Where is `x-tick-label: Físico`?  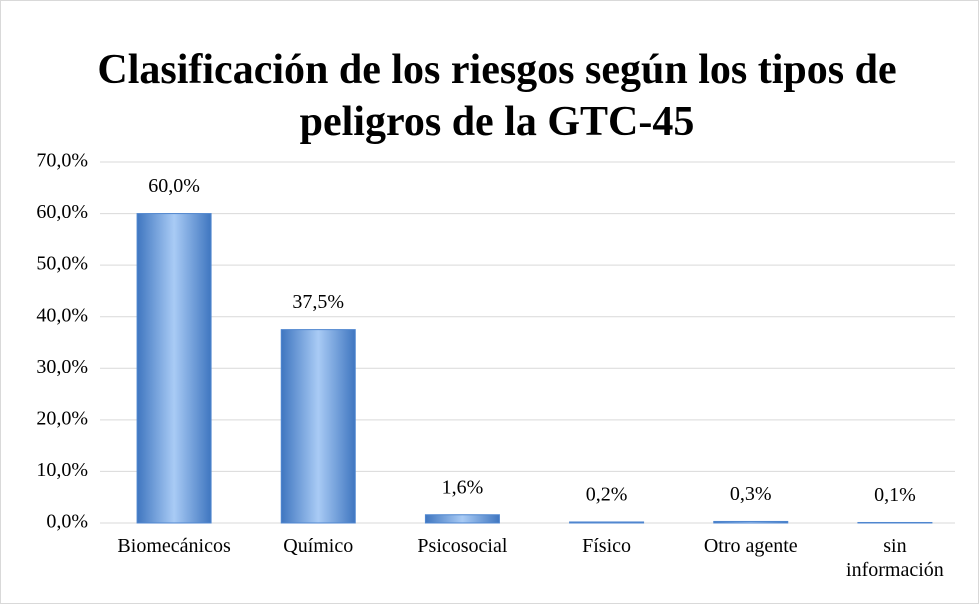
x-tick-label: Físico is located at coordinates (607, 546).